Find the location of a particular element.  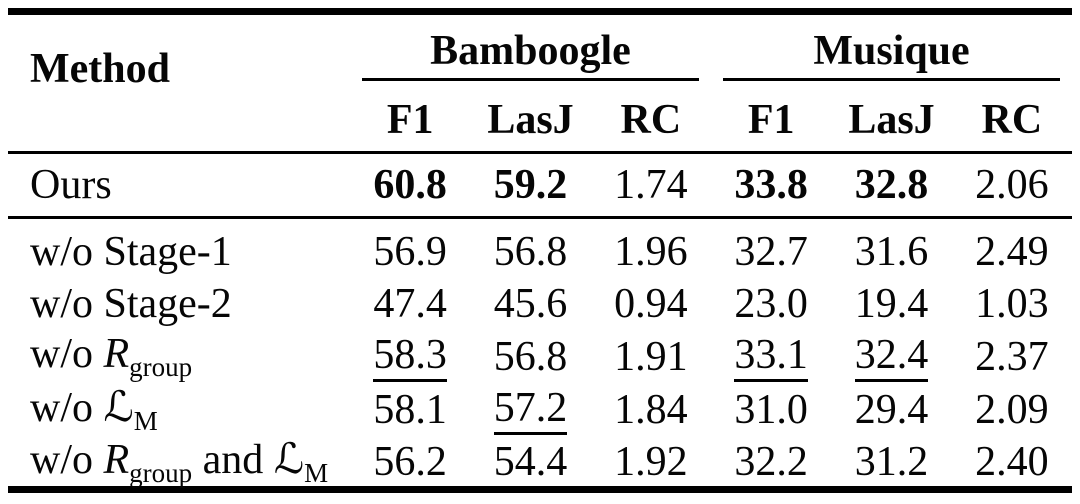

cell-value: 33.1 is located at coordinates (771, 358).